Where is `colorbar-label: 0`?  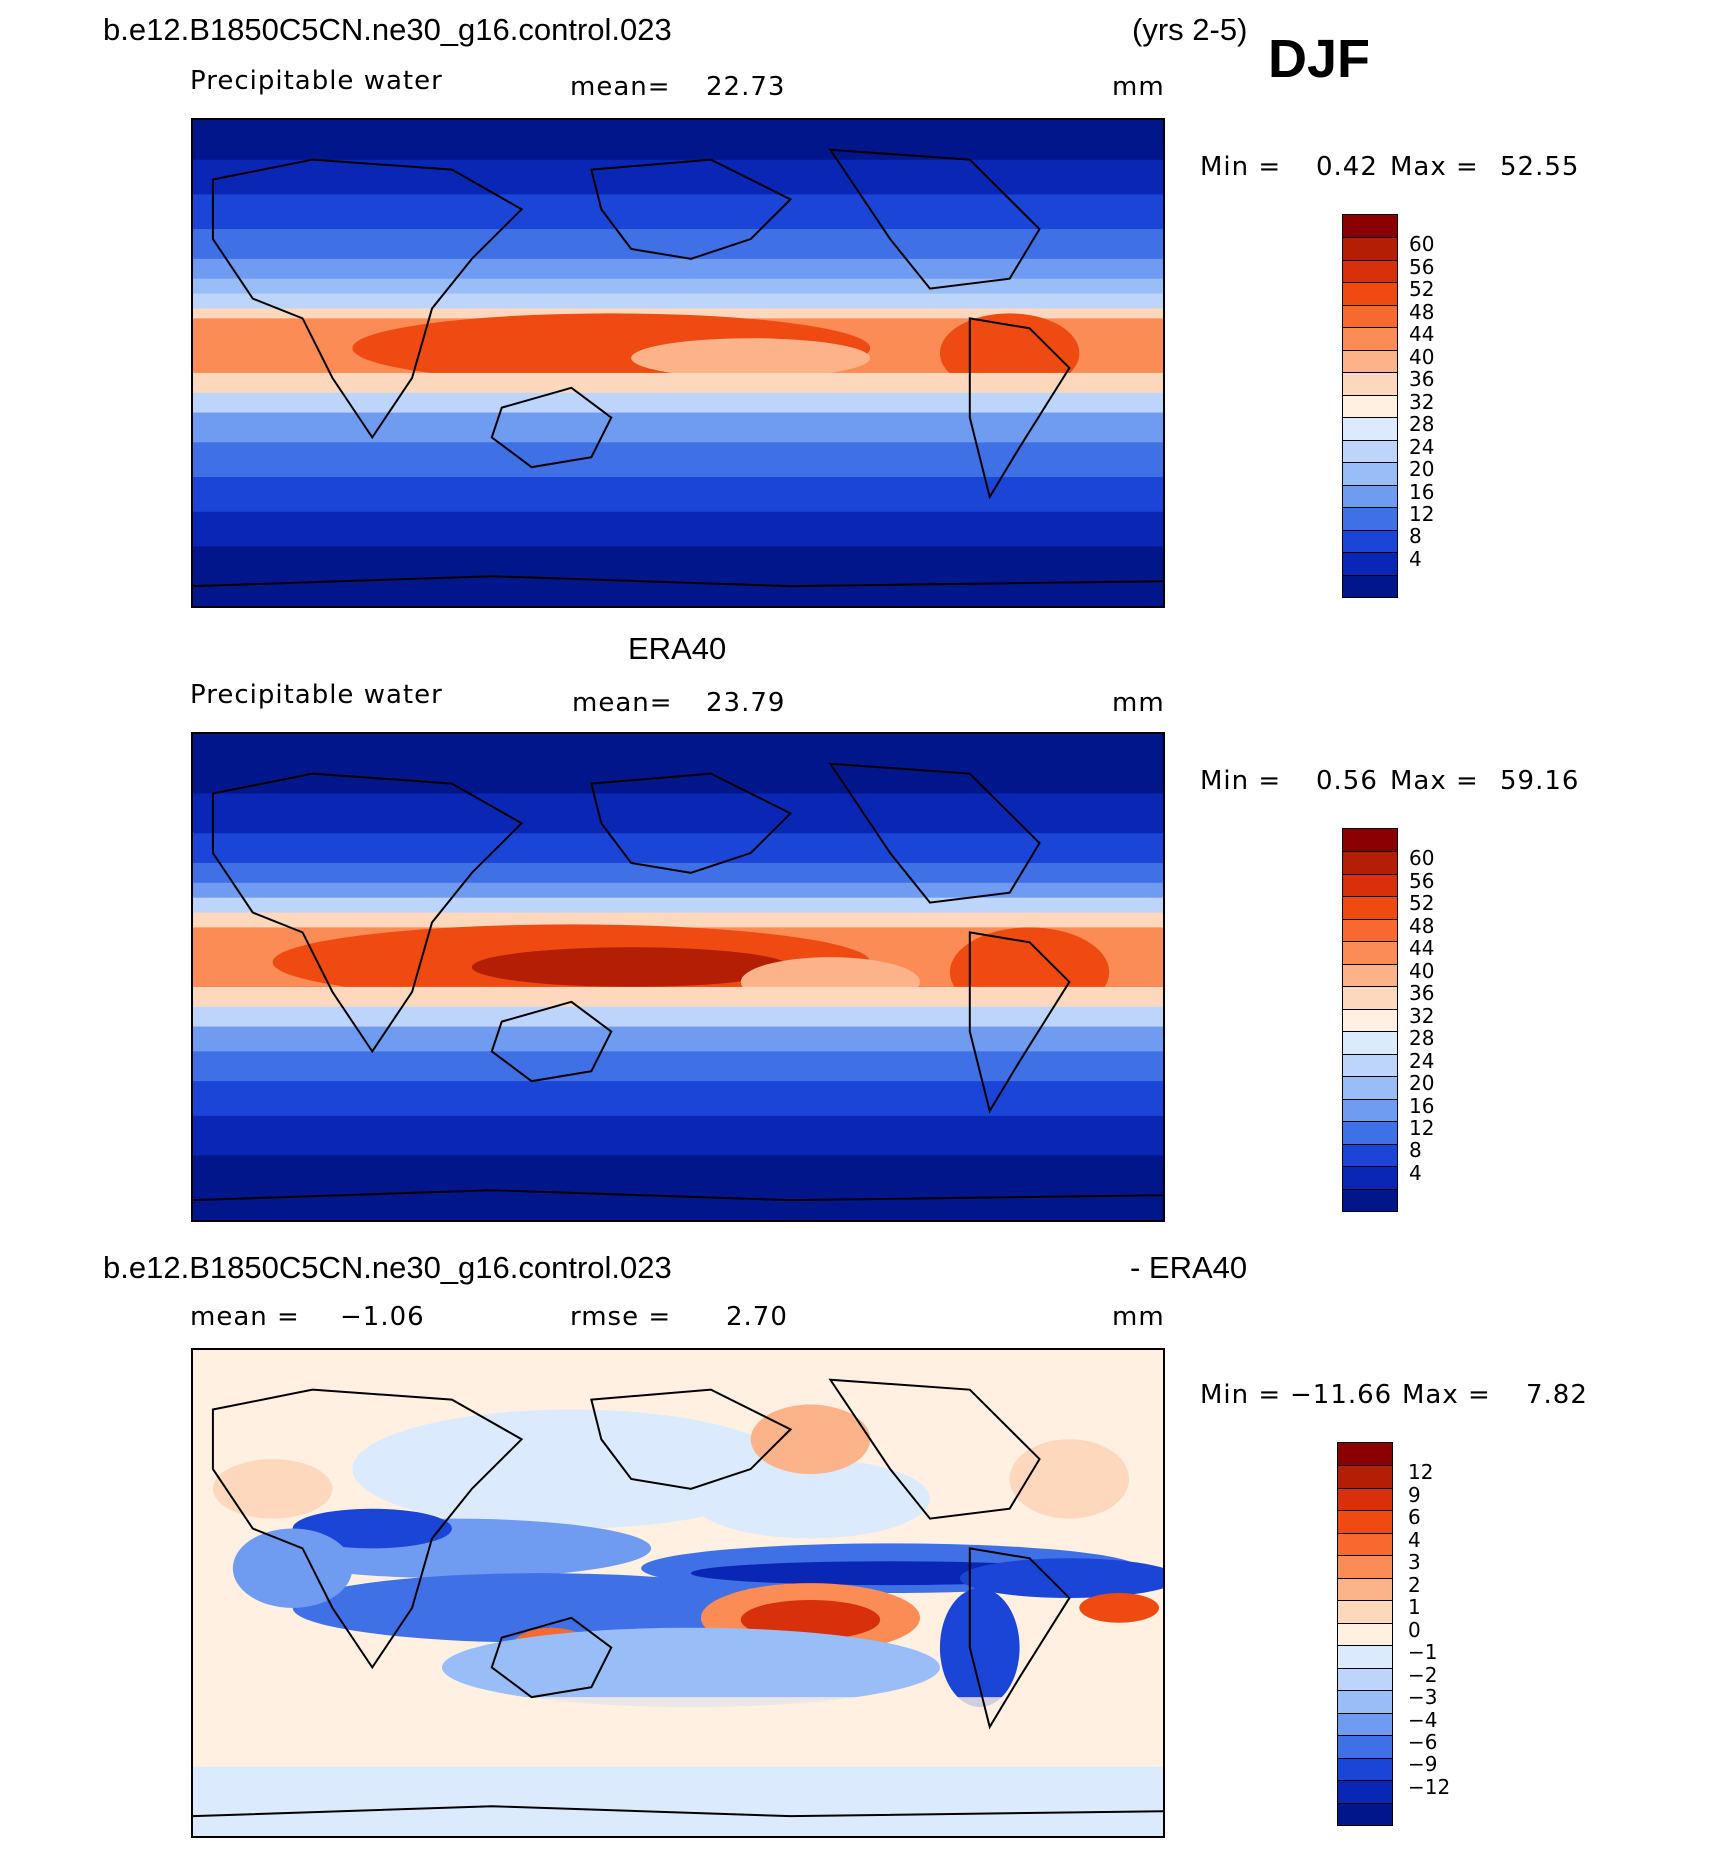
colorbar-label: 0 is located at coordinates (1414, 1629).